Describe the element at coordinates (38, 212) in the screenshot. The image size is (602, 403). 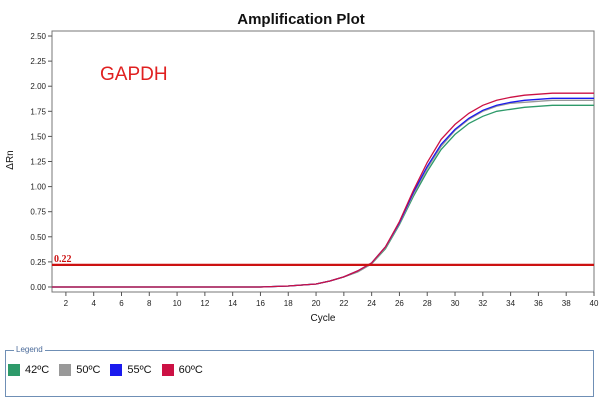
I see `y-tick-label: 0.75` at that location.